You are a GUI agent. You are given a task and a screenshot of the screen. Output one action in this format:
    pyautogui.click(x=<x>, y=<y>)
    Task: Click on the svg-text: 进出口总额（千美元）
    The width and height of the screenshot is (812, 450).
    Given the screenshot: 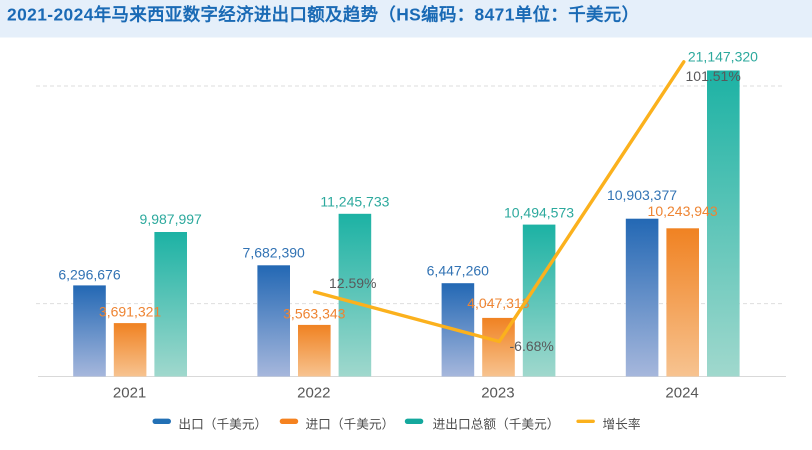 What is the action you would take?
    pyautogui.click(x=496, y=425)
    